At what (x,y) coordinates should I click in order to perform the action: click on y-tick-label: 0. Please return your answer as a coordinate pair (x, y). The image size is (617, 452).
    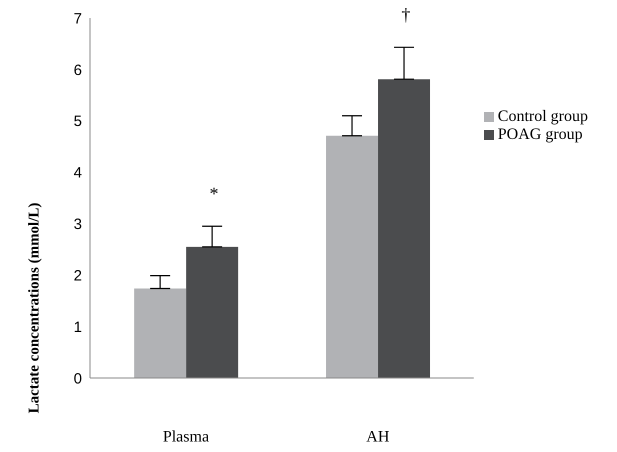
    Looking at the image, I should click on (78, 379).